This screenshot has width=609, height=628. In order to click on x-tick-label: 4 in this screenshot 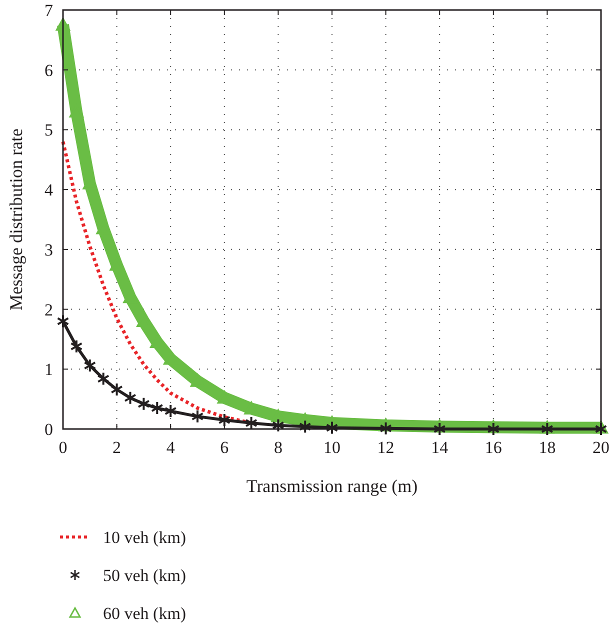, I will do `click(171, 447)`.